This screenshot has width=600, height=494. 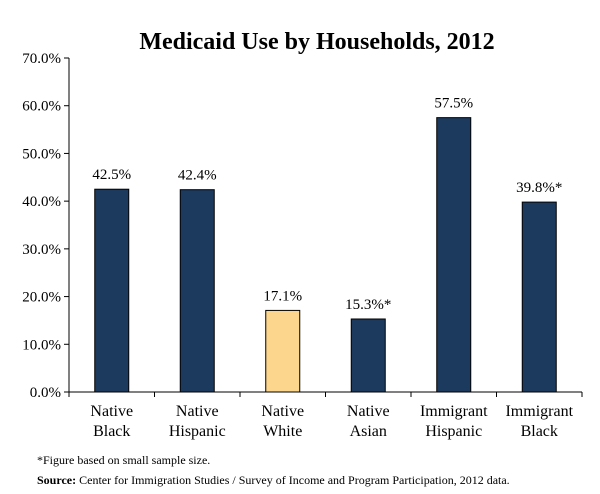 What do you see at coordinates (111, 175) in the screenshot?
I see `data-label: 42.5%` at bounding box center [111, 175].